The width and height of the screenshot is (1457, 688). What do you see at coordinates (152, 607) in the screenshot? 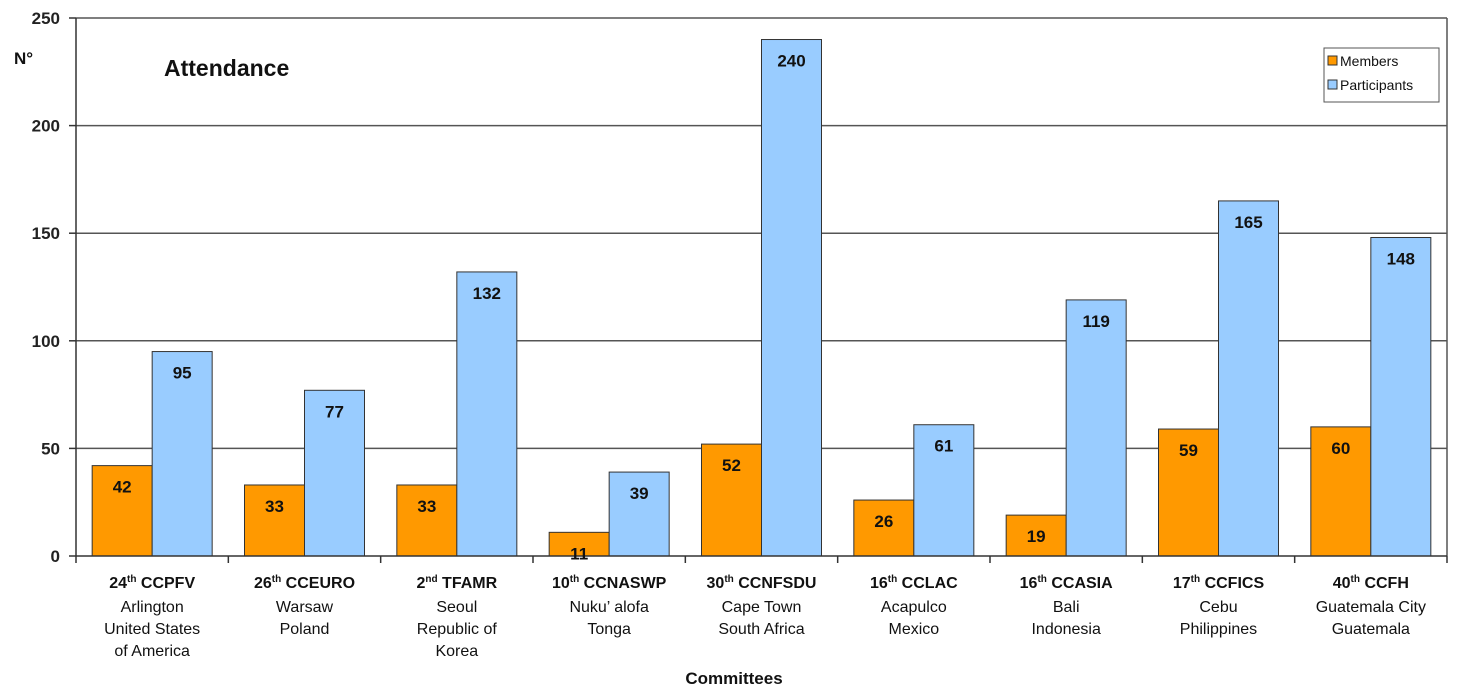
I see `category-location-line: Arlington` at bounding box center [152, 607].